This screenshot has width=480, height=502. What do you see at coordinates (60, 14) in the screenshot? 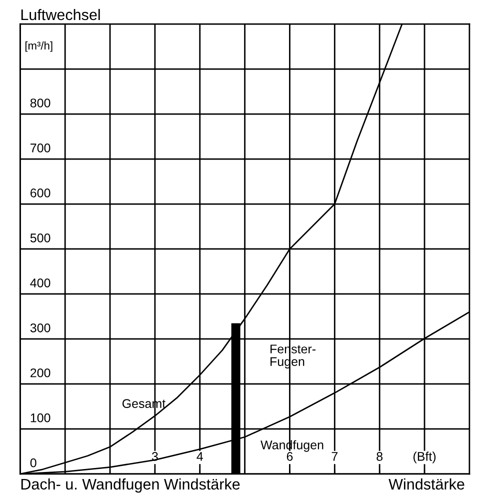
I see `chart-title: Luftwechsel` at bounding box center [60, 14].